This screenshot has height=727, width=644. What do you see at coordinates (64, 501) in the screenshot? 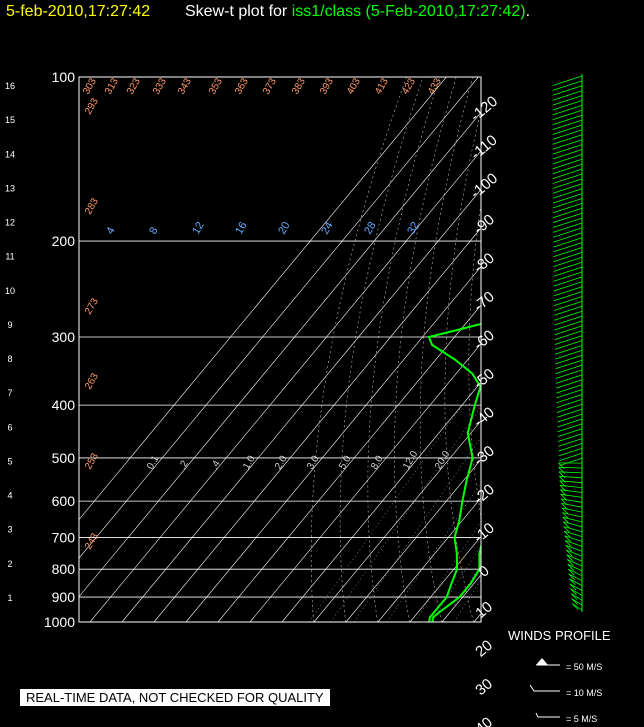
I see `pressure-tick-label: 600` at bounding box center [64, 501].